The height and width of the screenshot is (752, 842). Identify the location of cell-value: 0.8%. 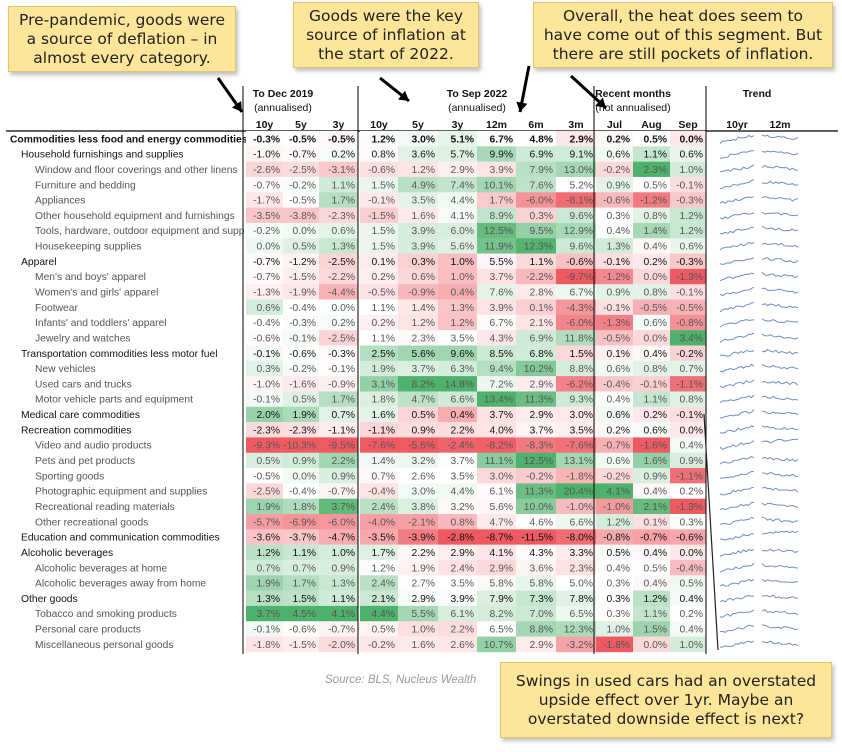
(655, 369).